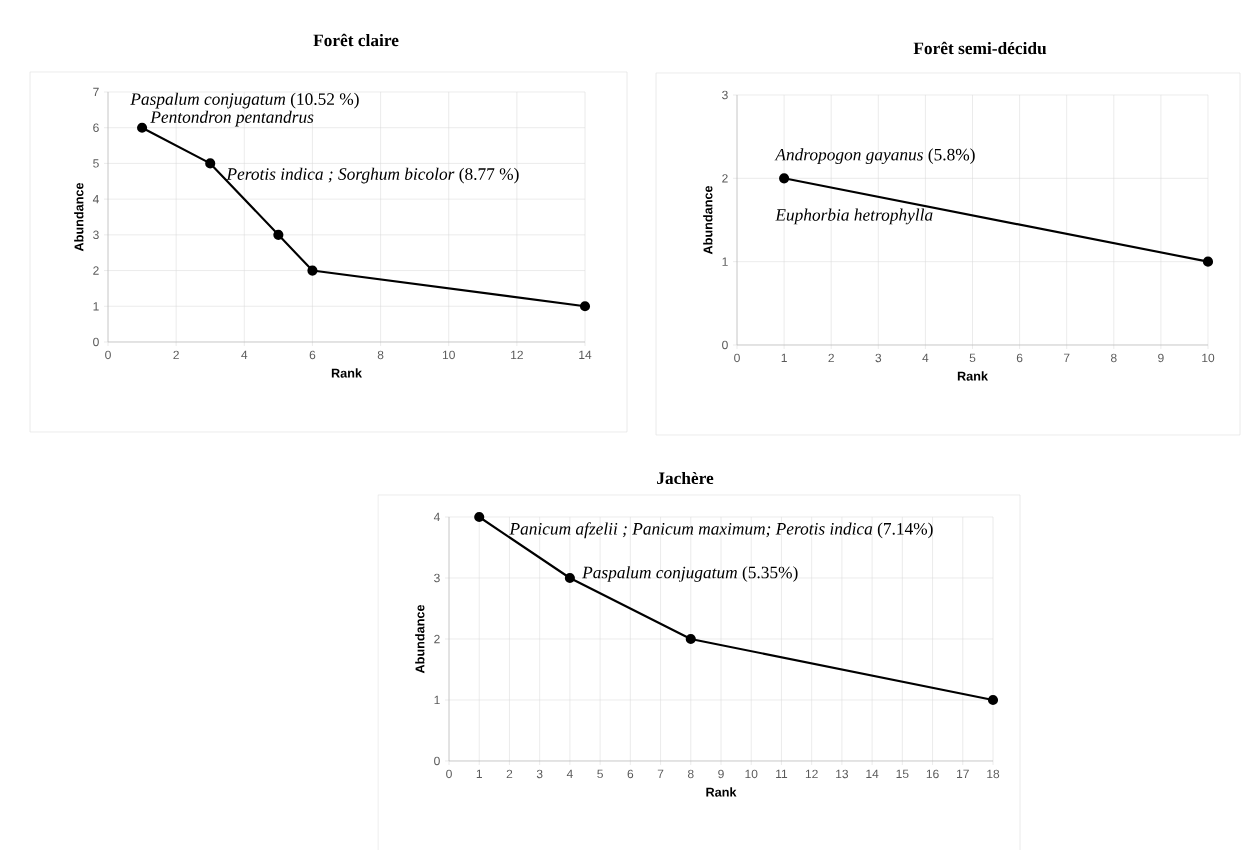  I want to click on annotation: Andropogon gayanus (5.8%), so click(874, 156).